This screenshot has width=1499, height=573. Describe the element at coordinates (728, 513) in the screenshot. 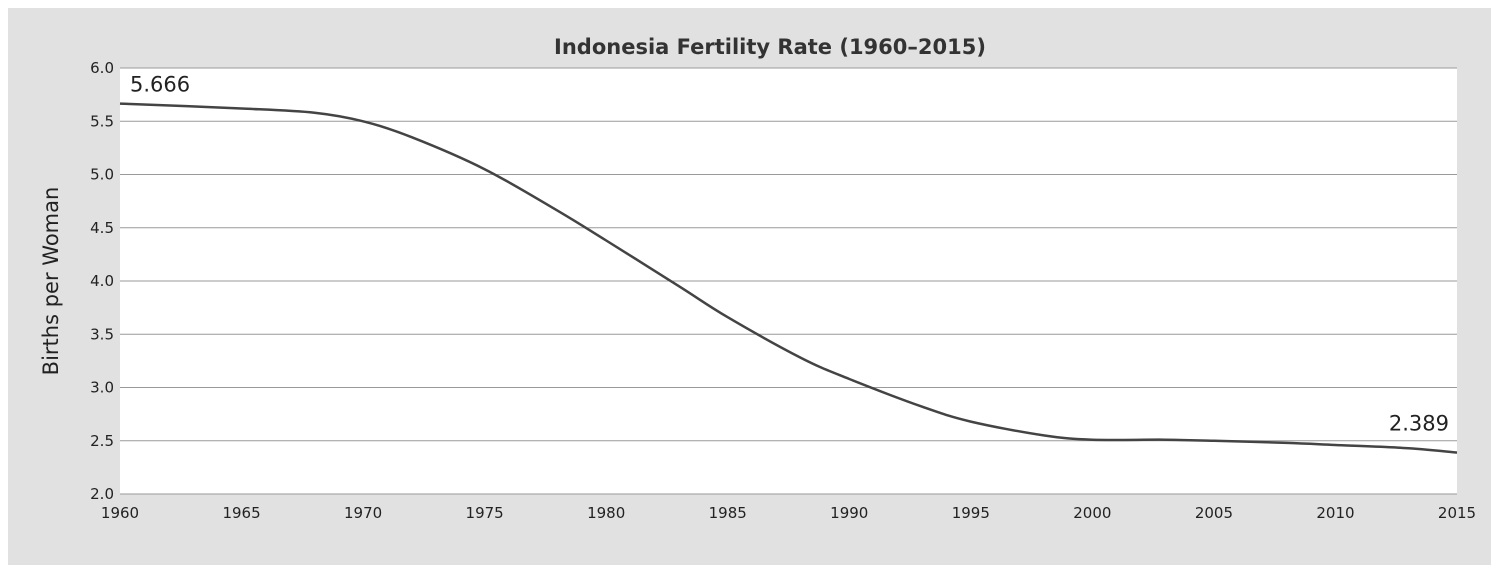

I see `x-tick-label: 1985` at that location.